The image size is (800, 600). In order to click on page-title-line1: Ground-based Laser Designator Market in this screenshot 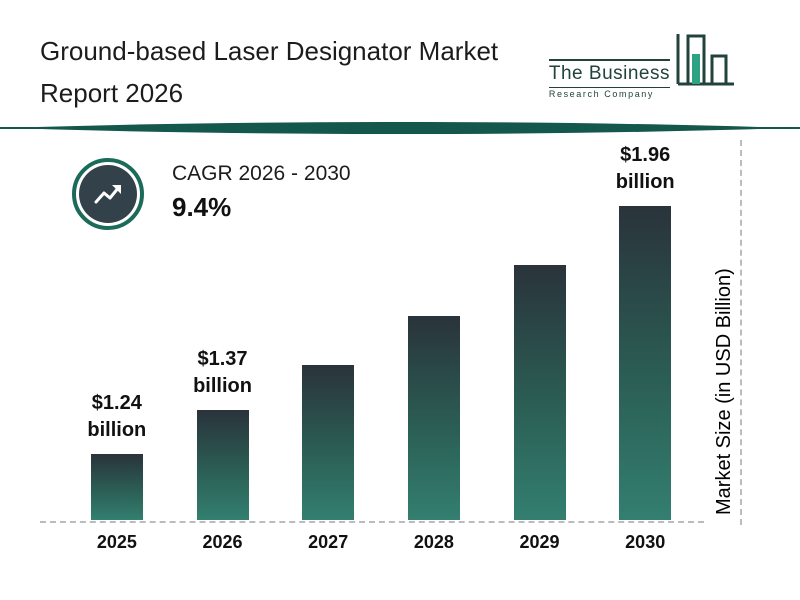, I will do `click(269, 51)`.